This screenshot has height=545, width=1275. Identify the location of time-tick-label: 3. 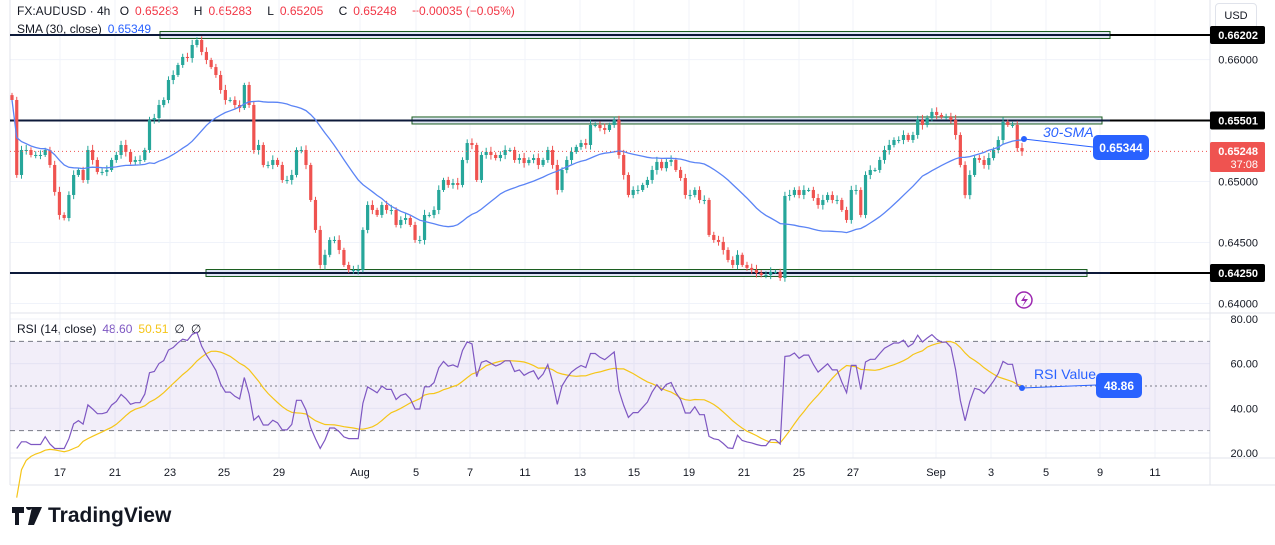
(991, 473).